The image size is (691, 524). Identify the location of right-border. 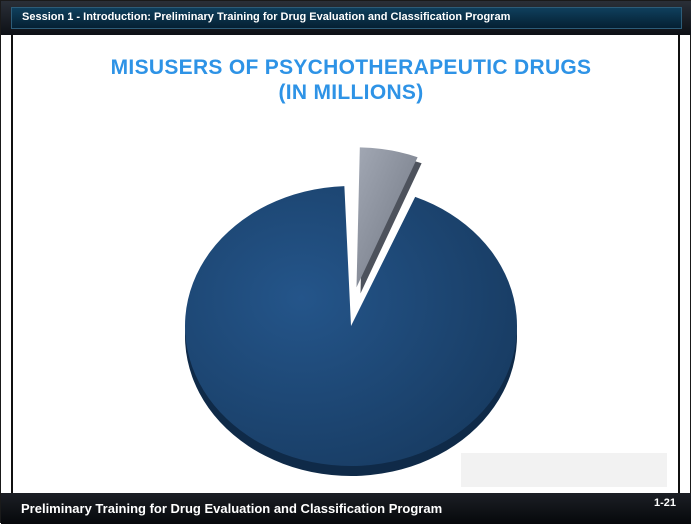
(679, 264).